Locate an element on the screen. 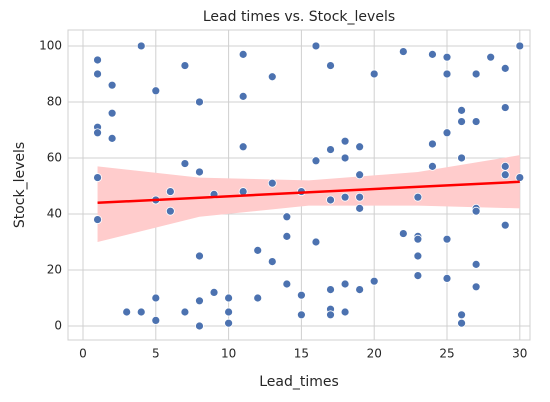 This screenshot has height=402, width=550. x-axis-label: Lead_times is located at coordinates (299, 382).